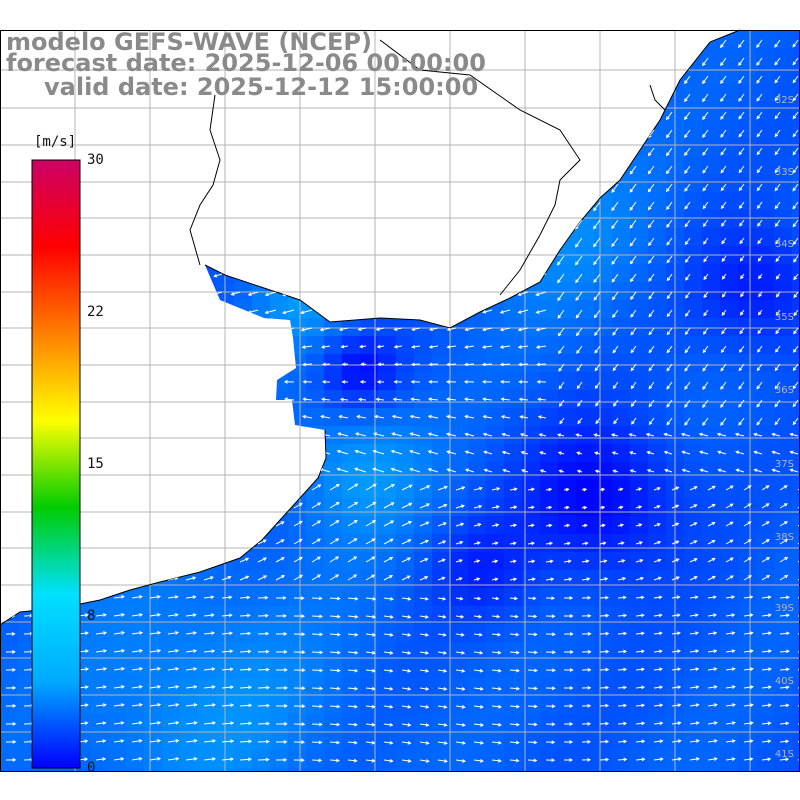 This screenshot has height=800, width=800. Describe the element at coordinates (784, 681) in the screenshot. I see `lat-label-40s: 40S` at that location.